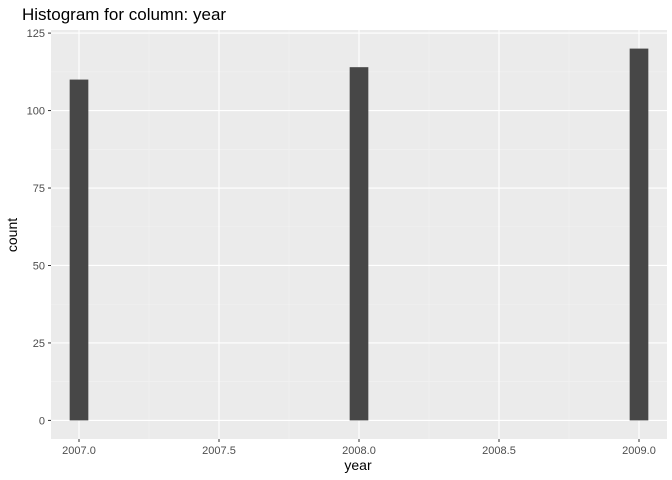 Image resolution: width=672 pixels, height=480 pixels. Describe the element at coordinates (358, 465) in the screenshot. I see `x-axis-title: year` at that location.